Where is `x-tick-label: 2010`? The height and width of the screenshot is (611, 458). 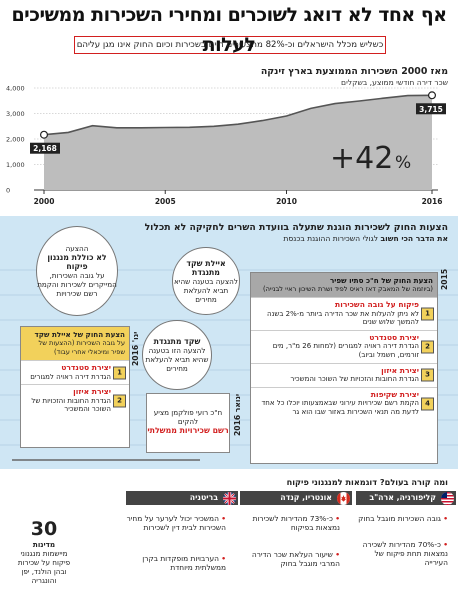
x-tick-label: 2010 is located at coordinates (286, 201).